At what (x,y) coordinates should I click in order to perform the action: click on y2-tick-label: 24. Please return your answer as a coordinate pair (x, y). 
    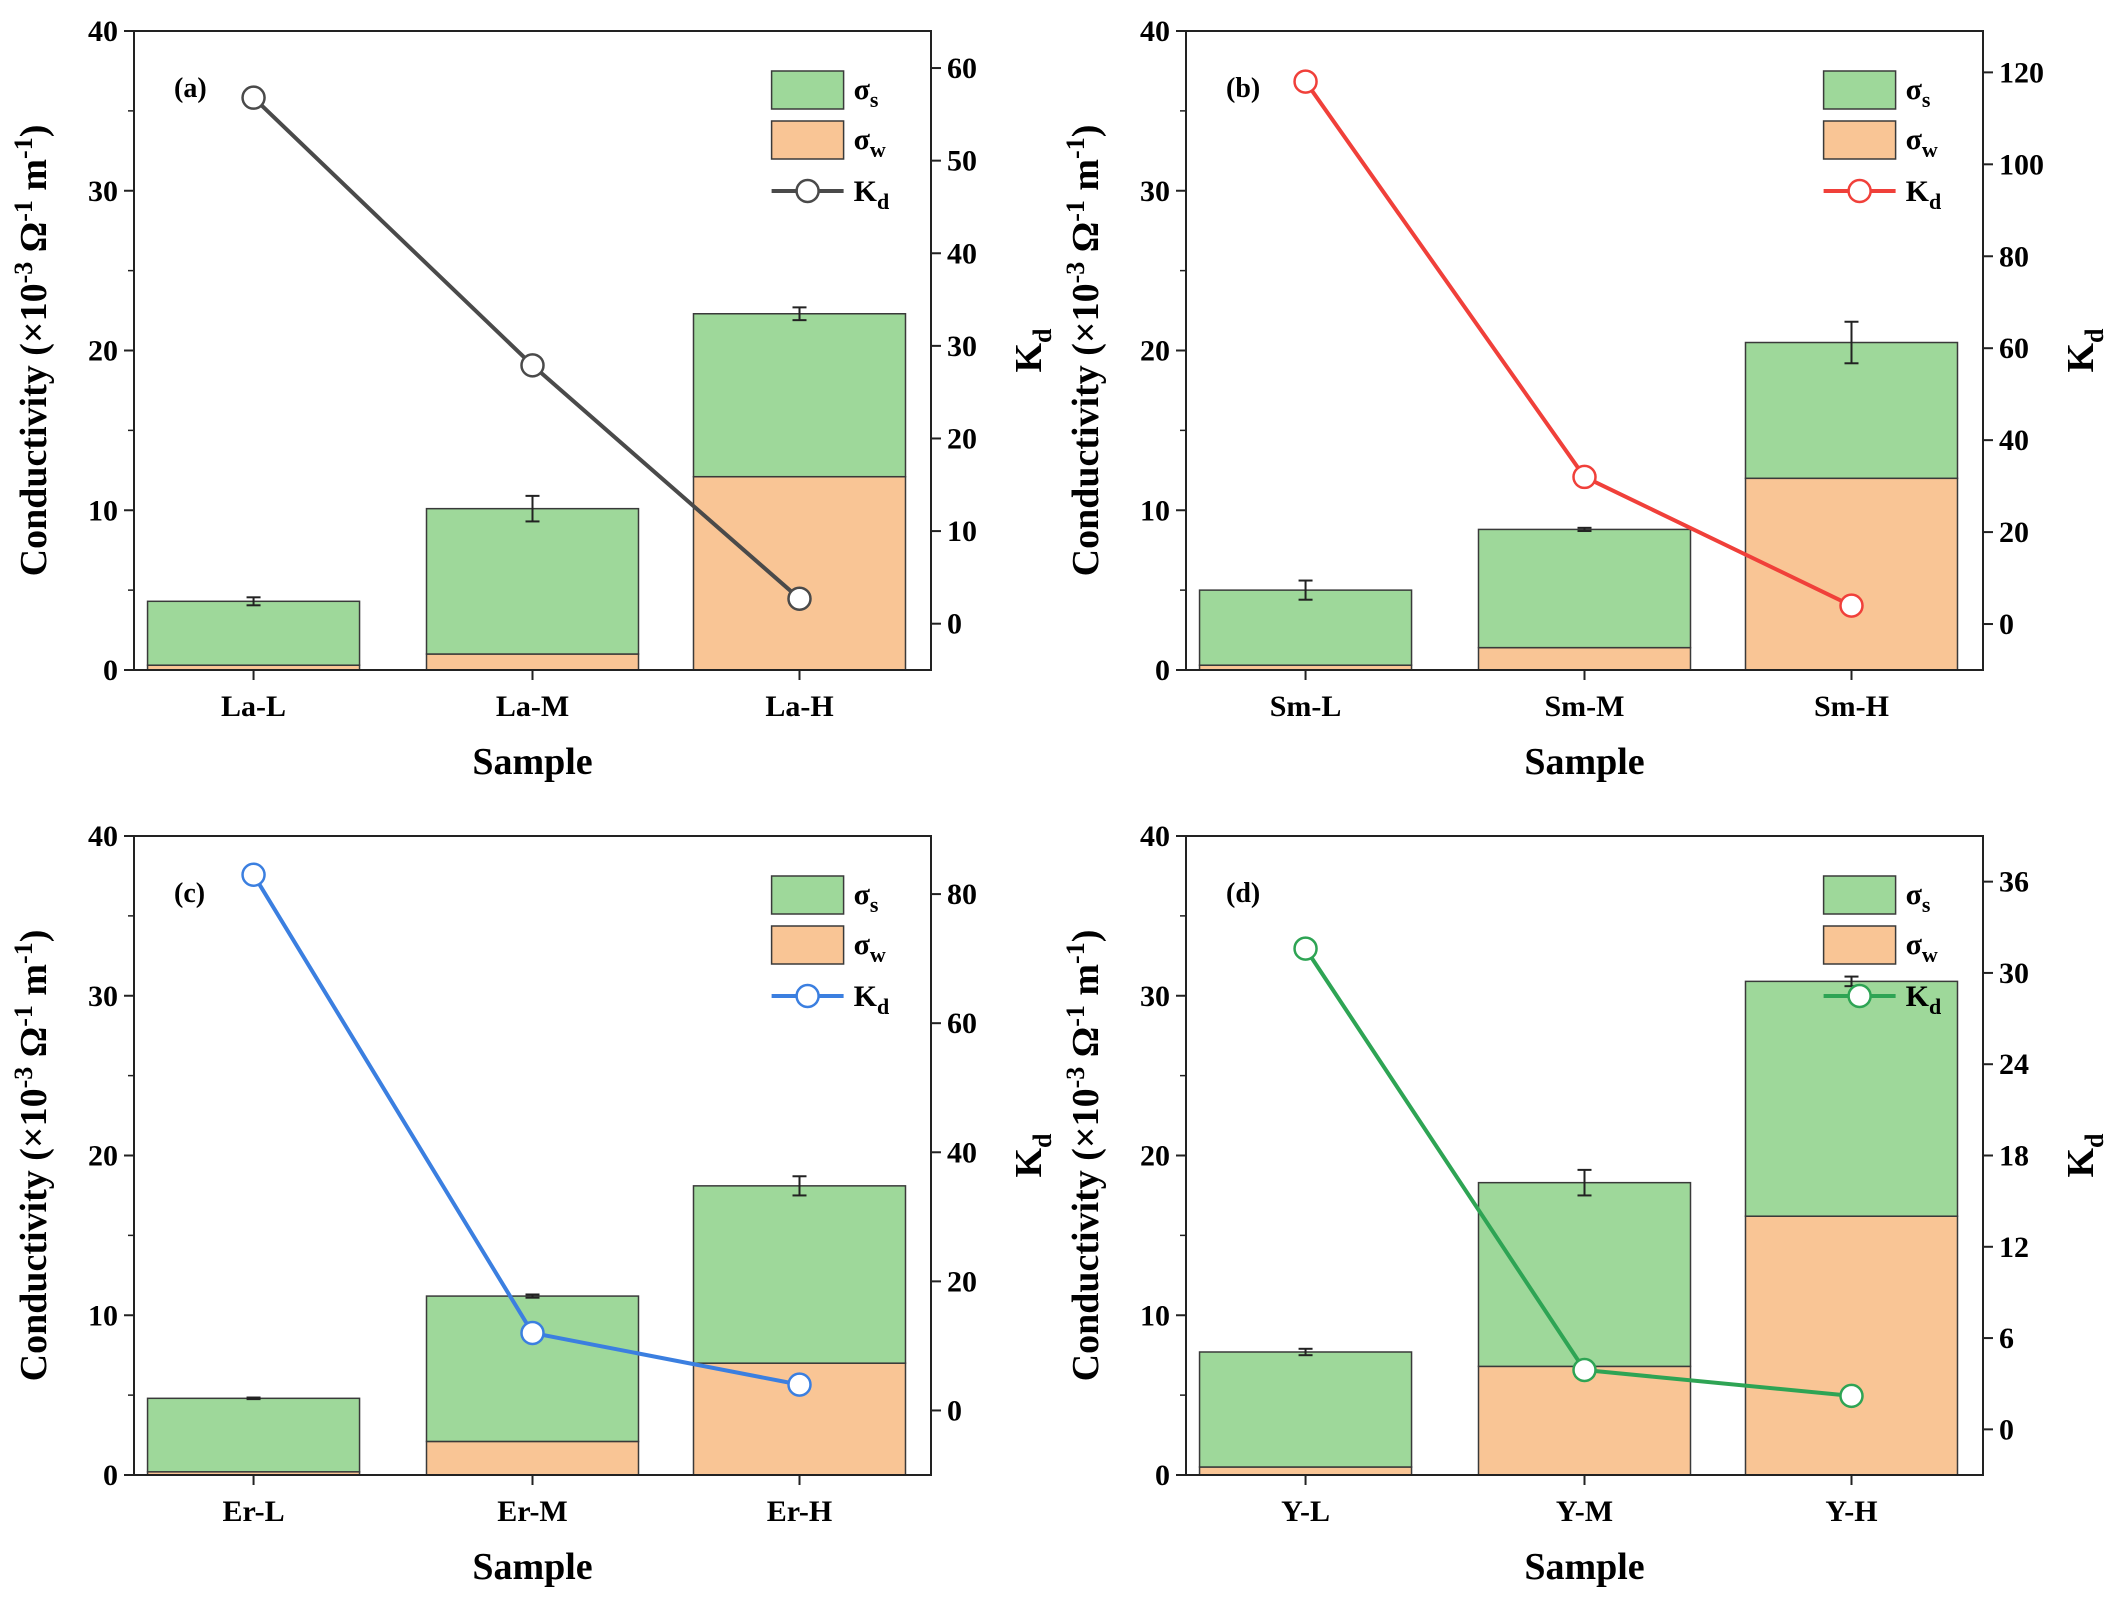
    Looking at the image, I should click on (2014, 1064).